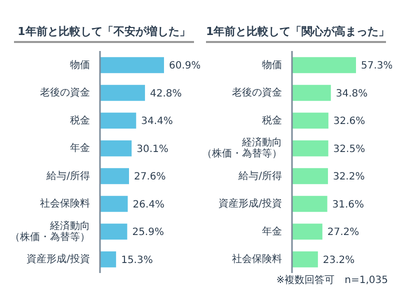  Describe the element at coordinates (349, 149) in the screenshot. I see `data-label: 32.5%` at that location.